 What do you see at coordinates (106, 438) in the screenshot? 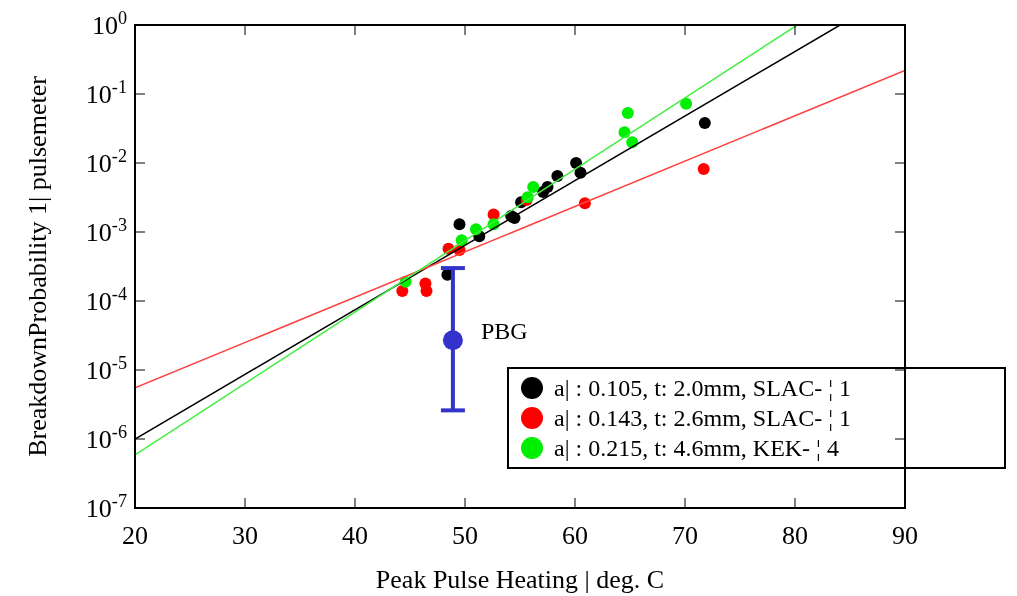
I see `y-tick-label: 10$^{-6}$` at bounding box center [106, 438].